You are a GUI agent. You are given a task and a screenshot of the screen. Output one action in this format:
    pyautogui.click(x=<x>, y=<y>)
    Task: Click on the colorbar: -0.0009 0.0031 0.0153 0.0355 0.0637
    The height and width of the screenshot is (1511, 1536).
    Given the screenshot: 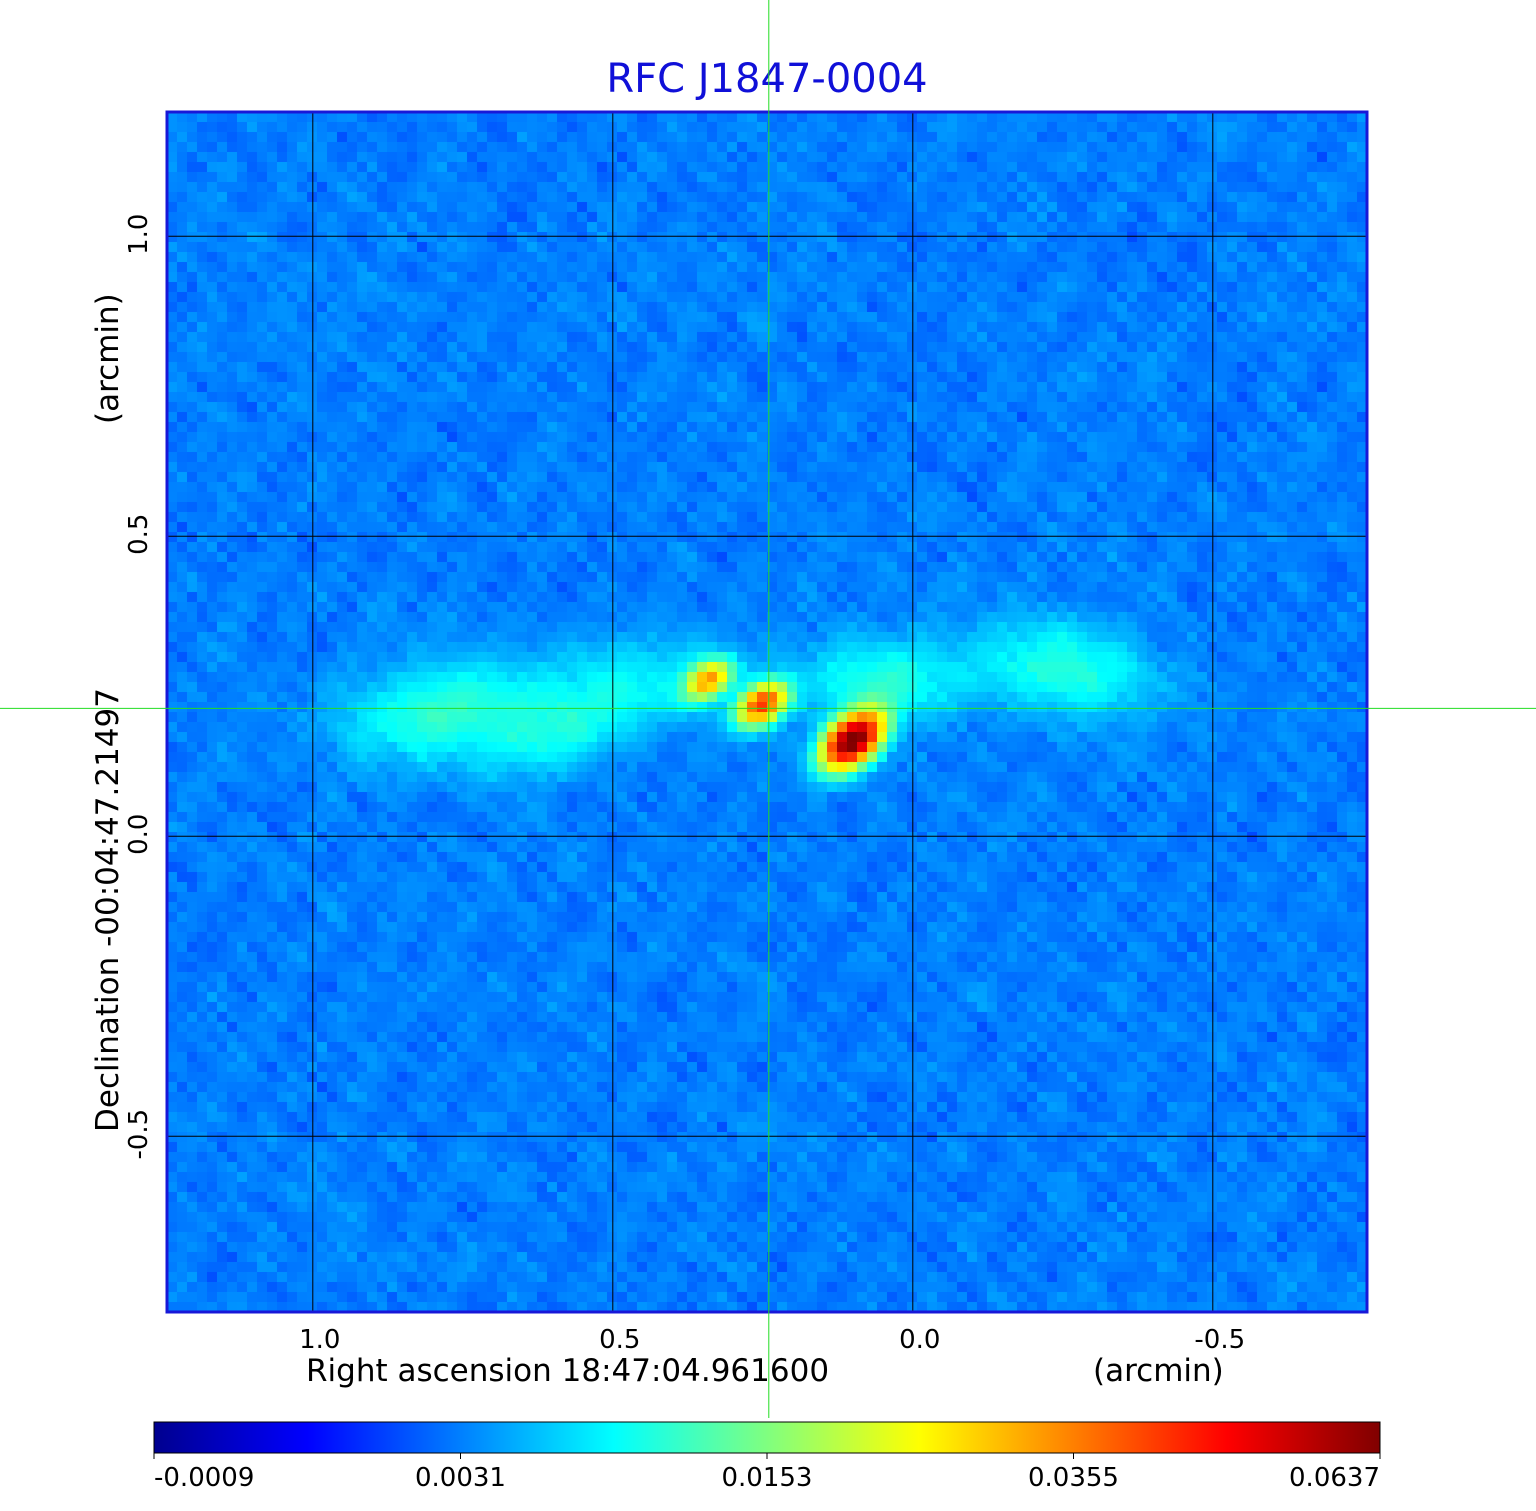 What is the action you would take?
    pyautogui.click(x=767, y=1457)
    